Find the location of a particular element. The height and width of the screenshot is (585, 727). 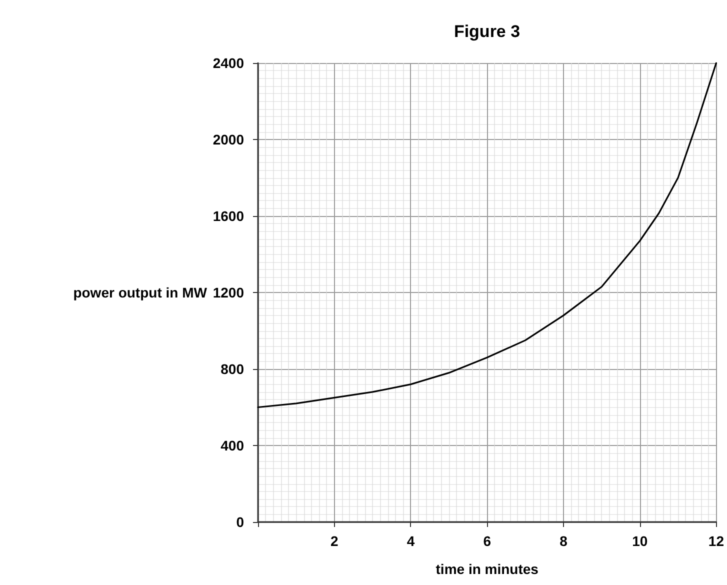

chart-title: Figure 3 is located at coordinates (487, 31).